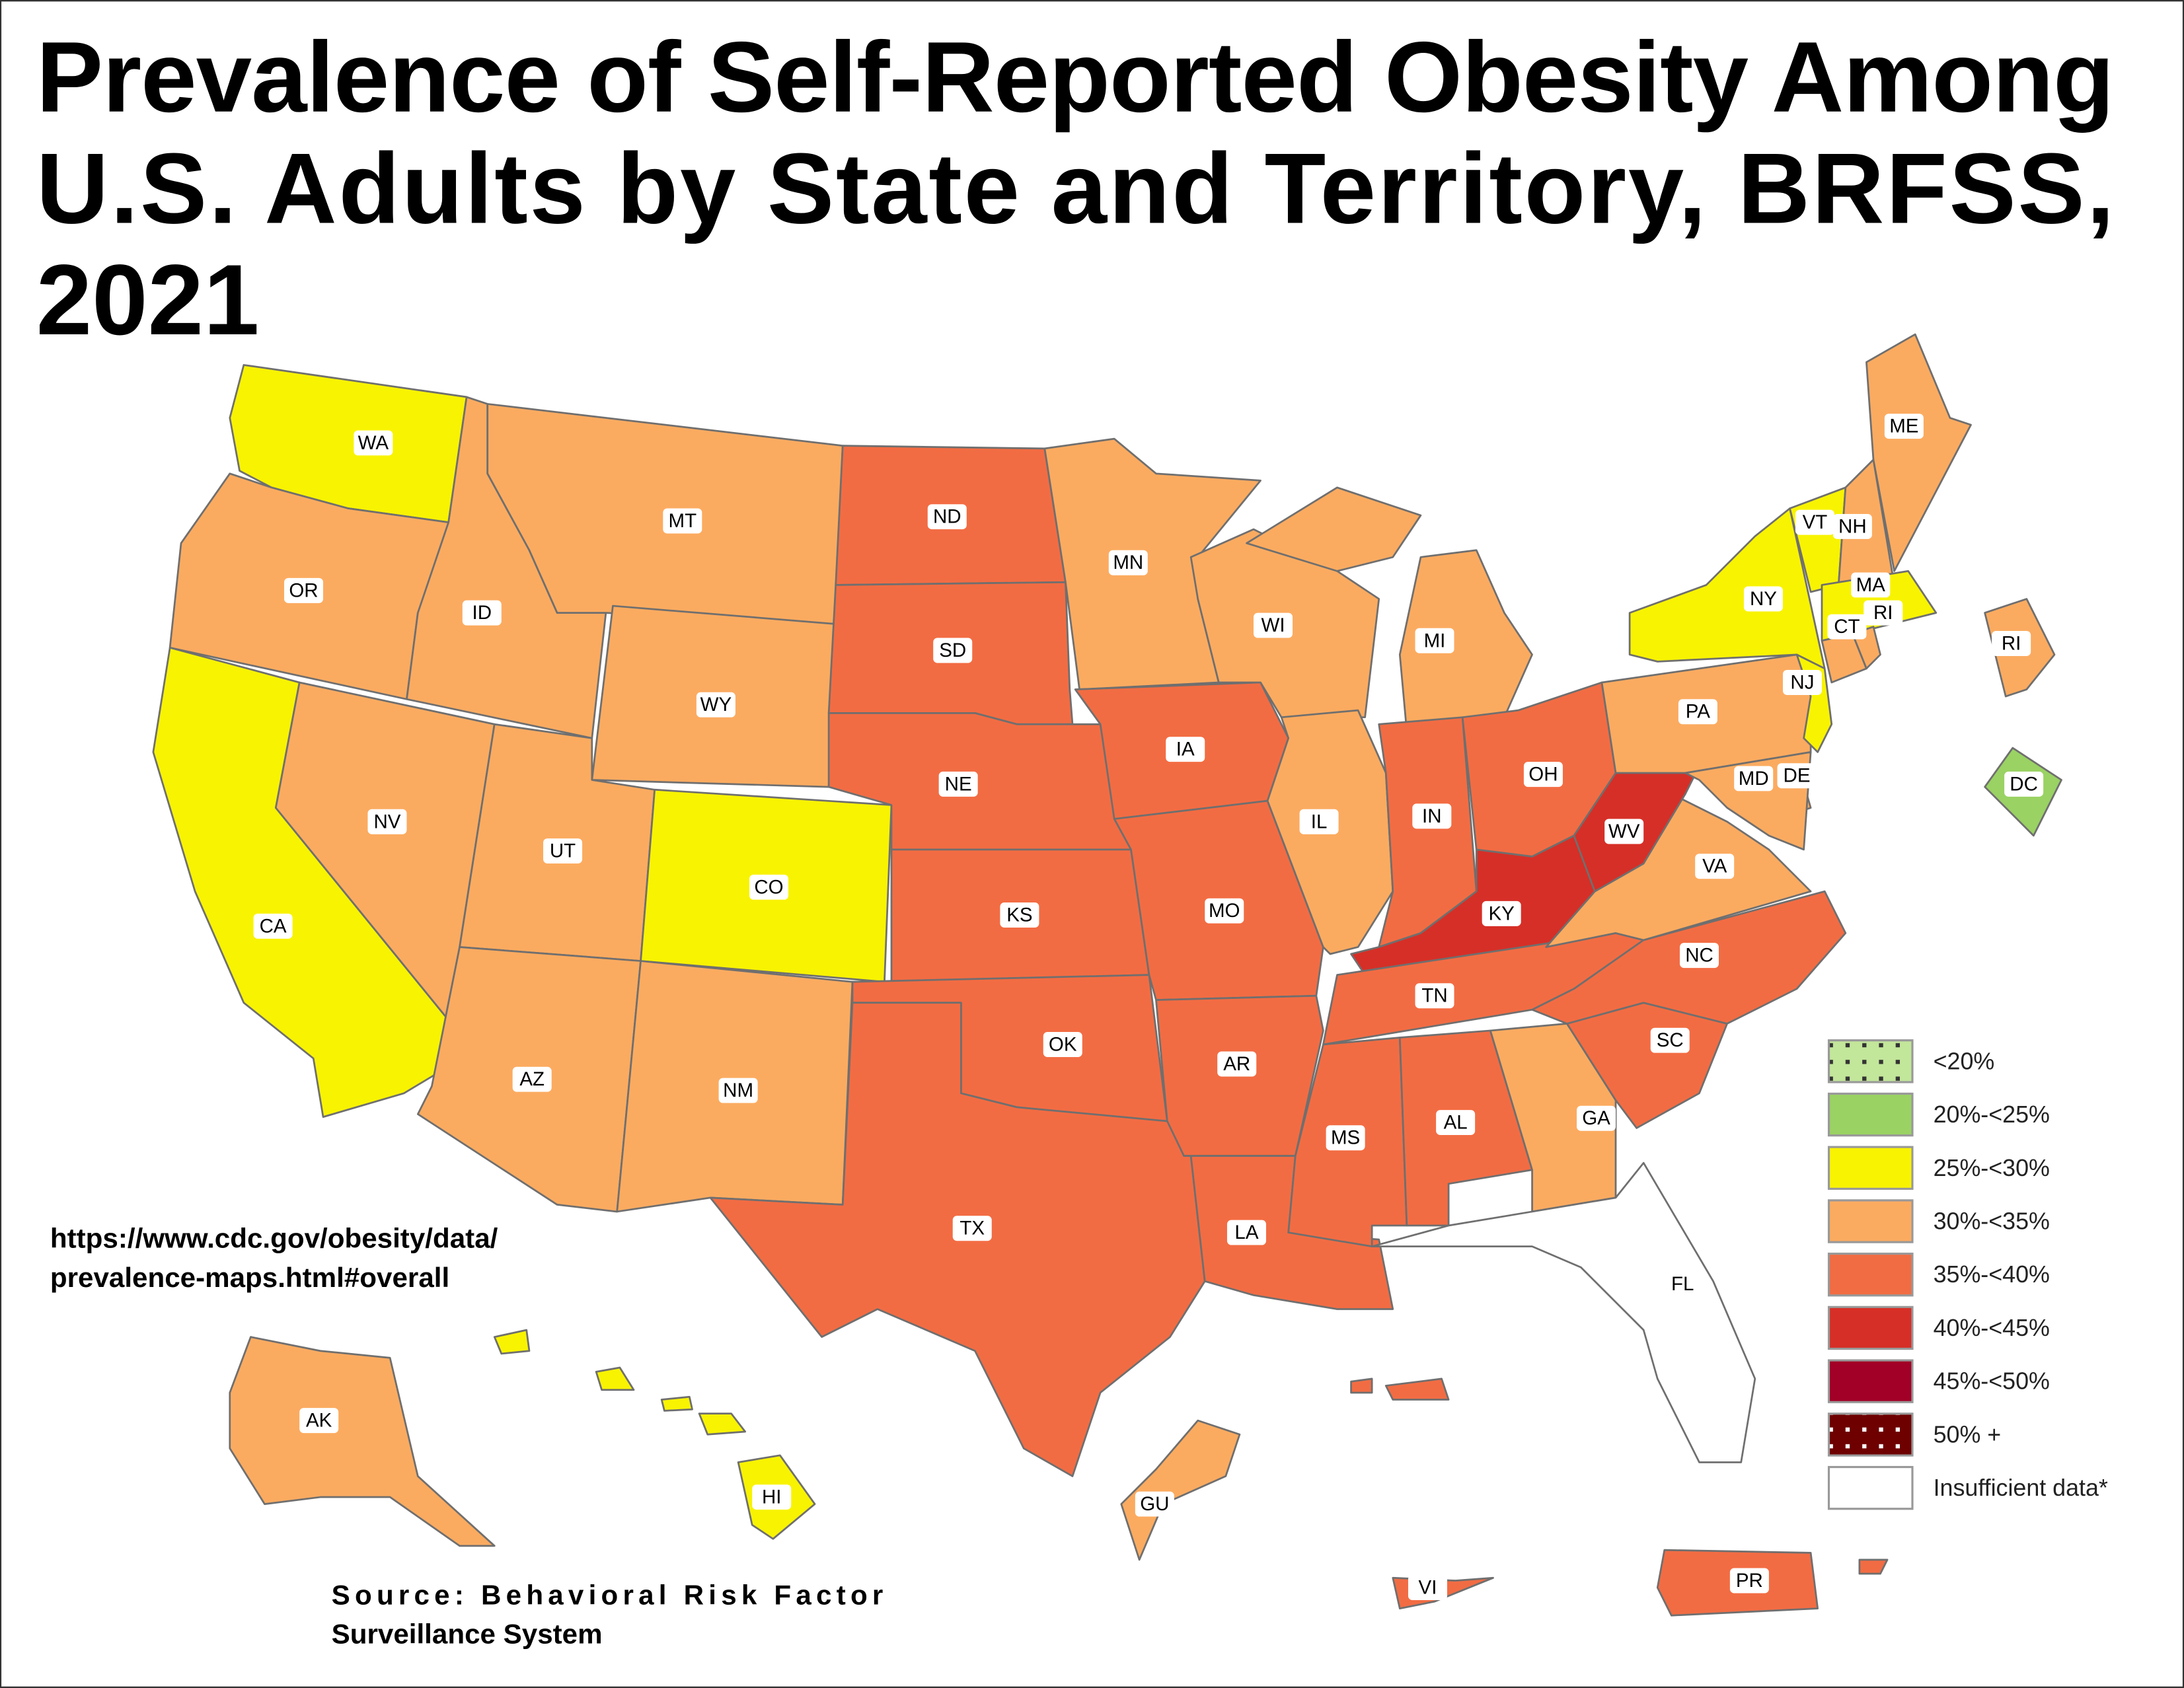 The width and height of the screenshot is (2184, 1688). I want to click on url-line-2: prevalence-maps.html#overall, so click(249, 1277).